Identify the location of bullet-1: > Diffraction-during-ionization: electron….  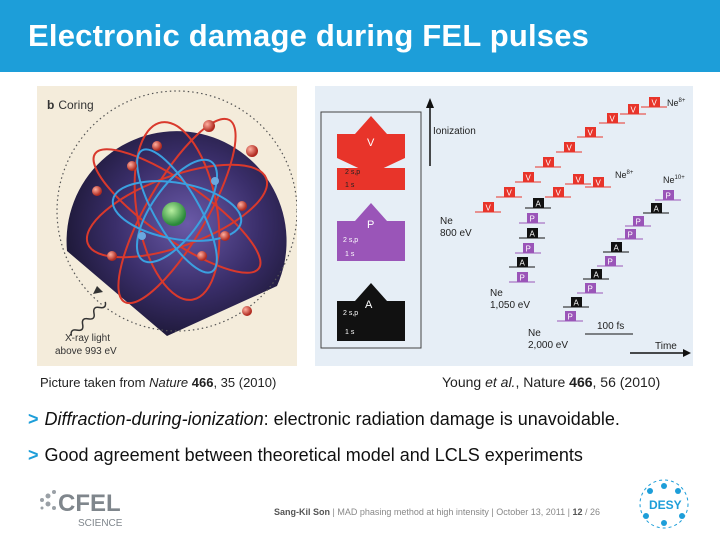
(324, 419).